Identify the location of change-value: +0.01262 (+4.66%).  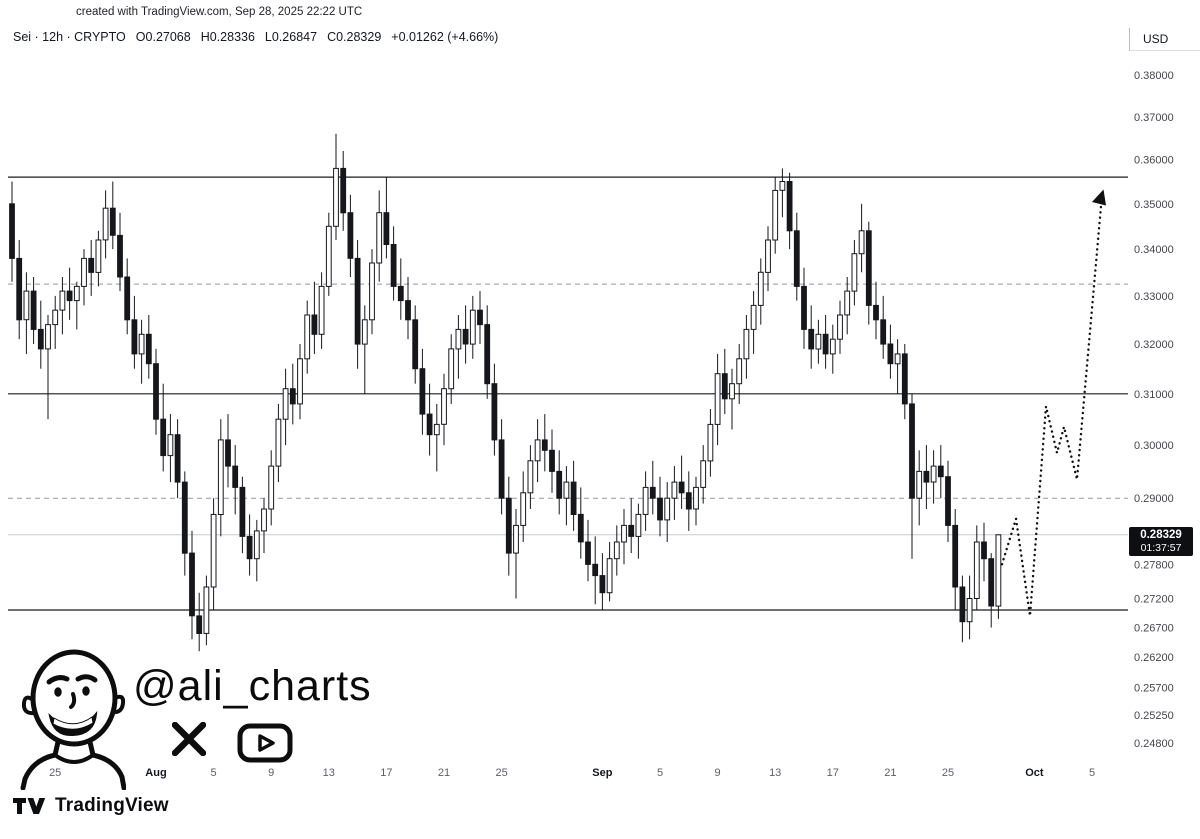
(445, 37).